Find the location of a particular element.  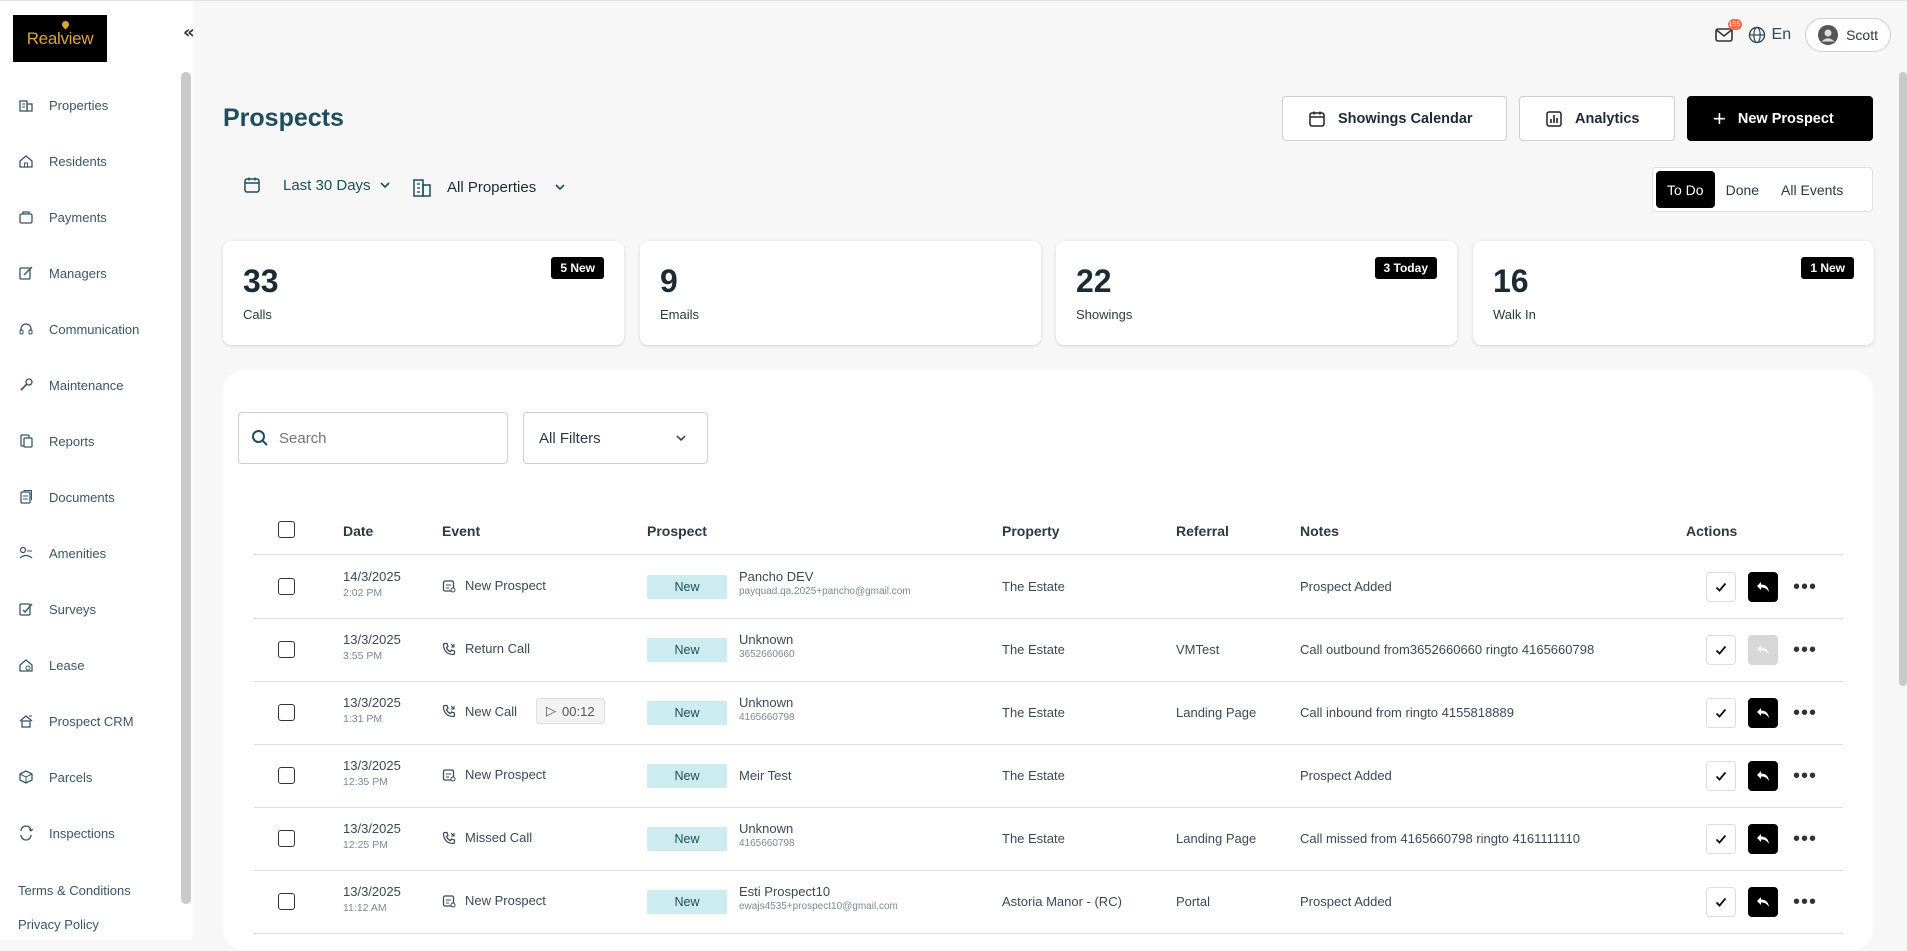

header-event: Event is located at coordinates (461, 531).